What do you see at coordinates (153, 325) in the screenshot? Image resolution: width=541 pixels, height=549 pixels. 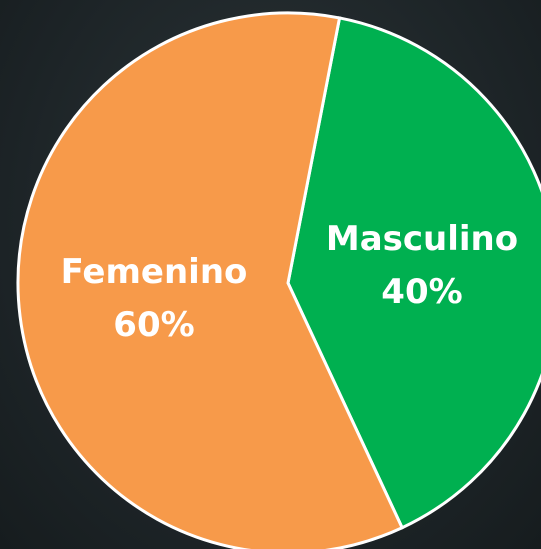 I see `slice-value-label: 60%` at bounding box center [153, 325].